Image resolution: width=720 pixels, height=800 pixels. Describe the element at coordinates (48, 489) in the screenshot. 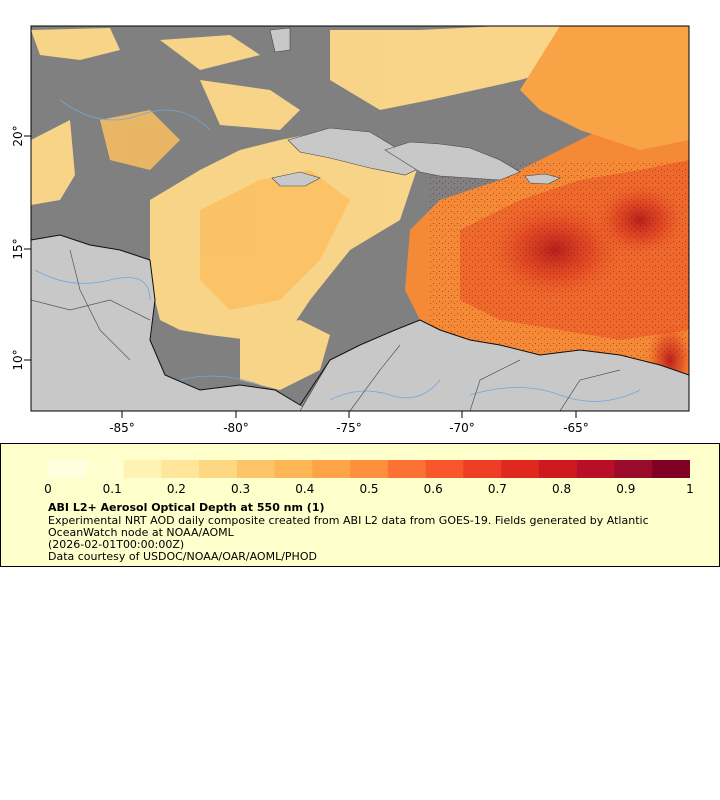

I see `colorbar-tick-label: 0` at that location.